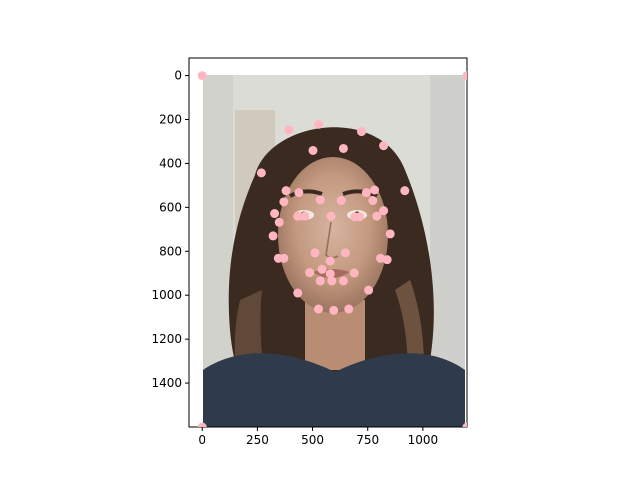  Describe the element at coordinates (312, 440) in the screenshot. I see `x-tick-label: 500` at that location.